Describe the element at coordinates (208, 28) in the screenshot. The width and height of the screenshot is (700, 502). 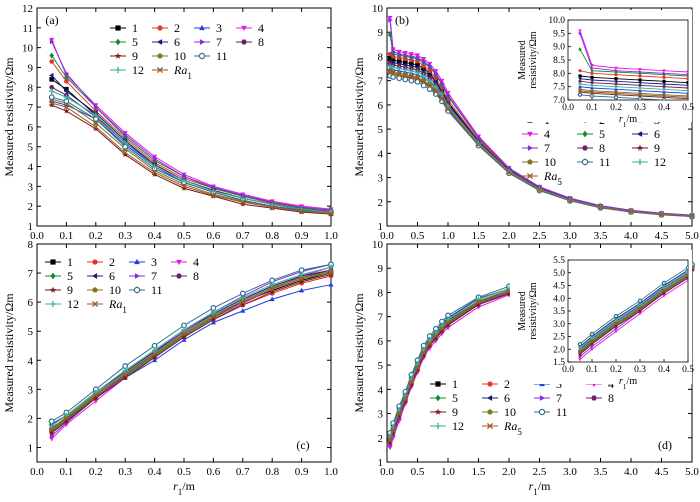
I see `legend-item-3: 3` at that location.